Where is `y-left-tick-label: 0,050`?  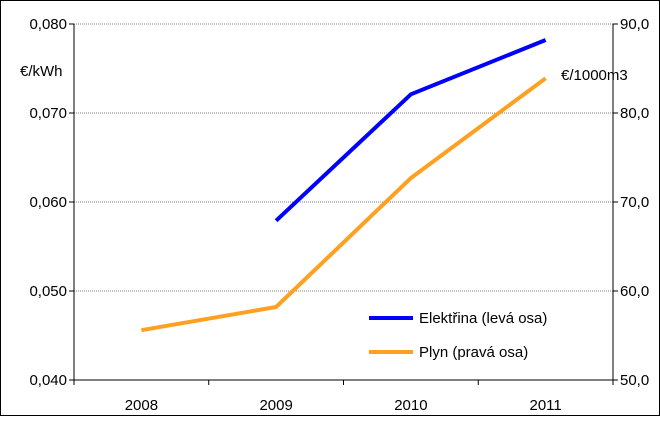
y-left-tick-label: 0,050 is located at coordinates (48, 291).